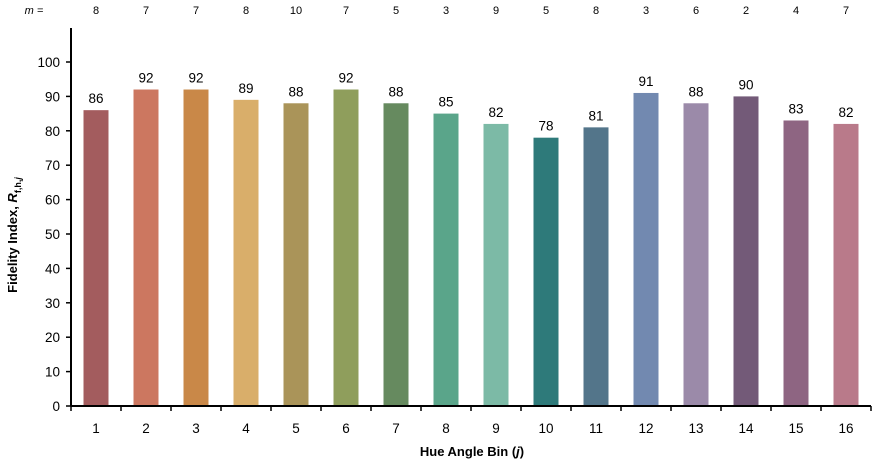  Describe the element at coordinates (545, 428) in the screenshot. I see `x-tick-label: 10` at that location.